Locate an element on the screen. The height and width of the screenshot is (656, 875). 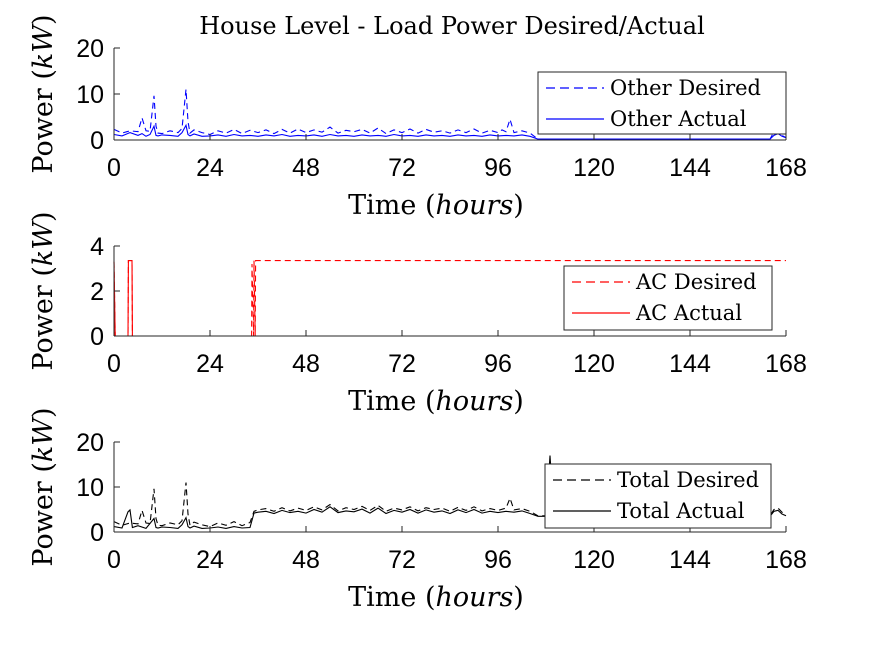
series-line-other-desired is located at coordinates (450, 114).